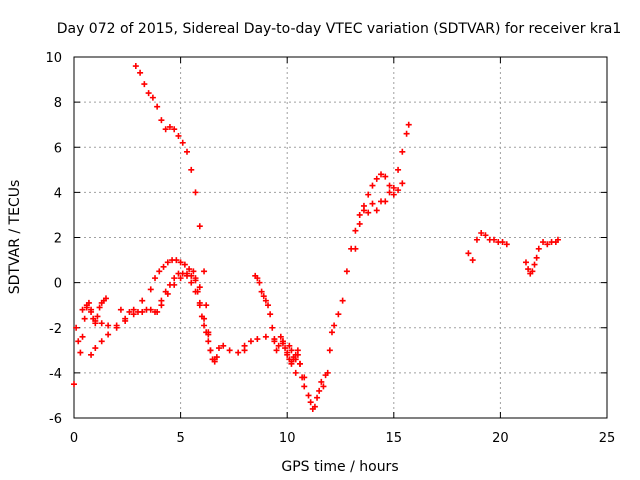 The image size is (640, 480). What do you see at coordinates (607, 438) in the screenshot?
I see `x-tick-label: 25` at bounding box center [607, 438].